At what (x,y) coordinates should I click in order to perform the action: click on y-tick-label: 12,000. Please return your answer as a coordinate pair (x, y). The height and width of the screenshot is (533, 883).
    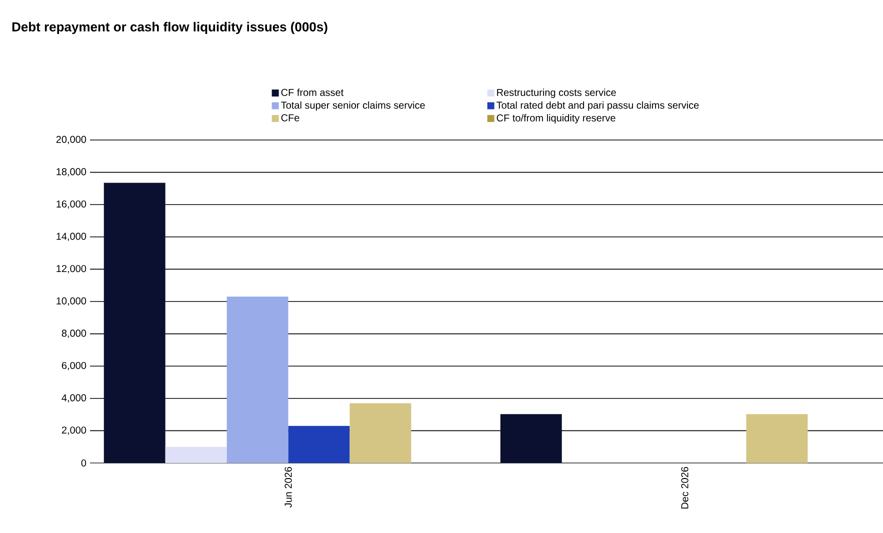
    Looking at the image, I should click on (71, 269).